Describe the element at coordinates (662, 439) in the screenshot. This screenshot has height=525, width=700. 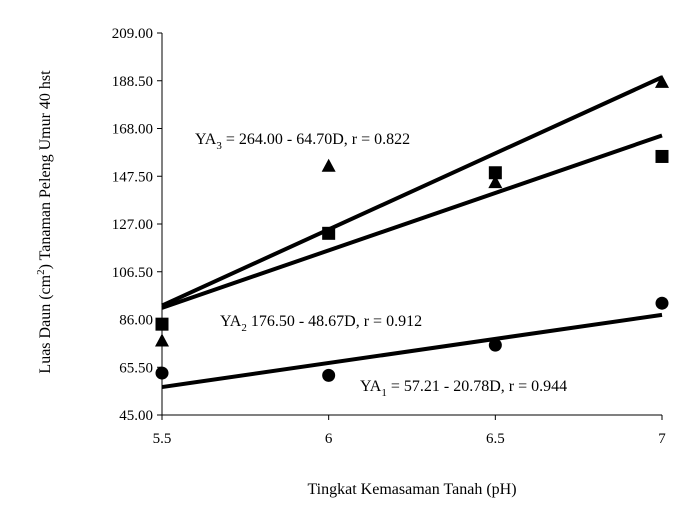
I see `x-tick-label: 7` at that location.